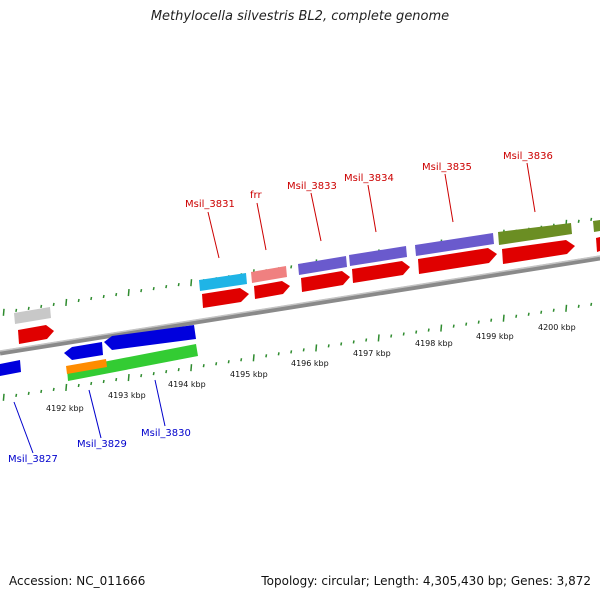  What do you see at coordinates (372, 353) in the screenshot?
I see `position-label: 4197 kbp` at bounding box center [372, 353].